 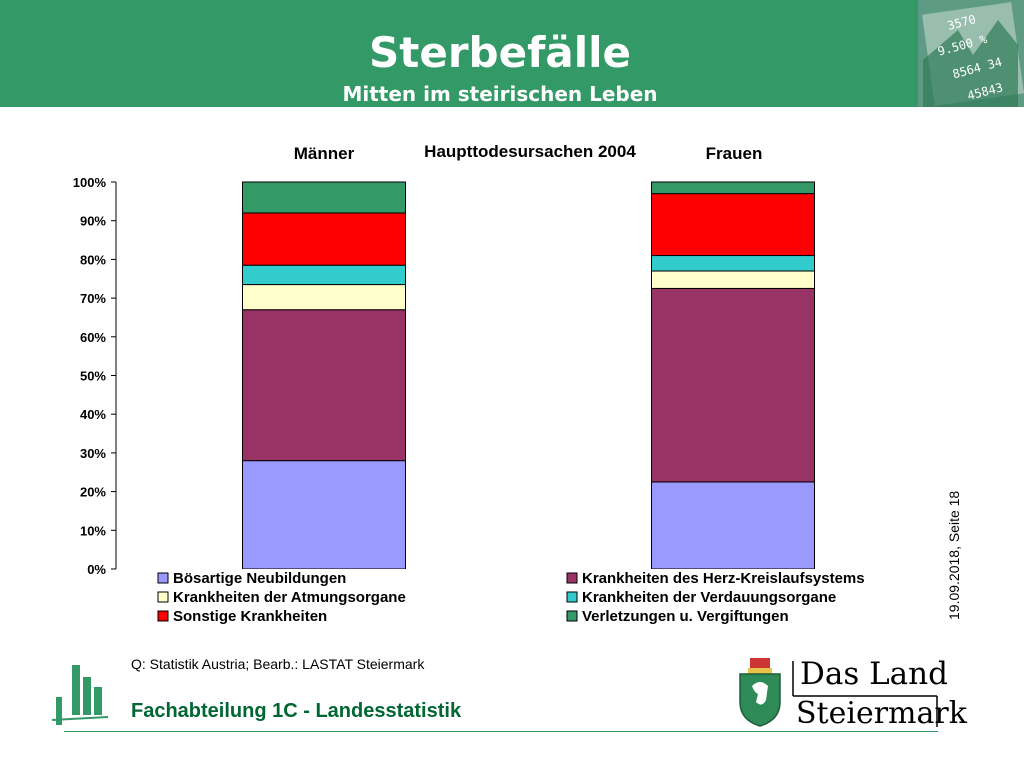 I want to click on legend-label: Krankheiten des Herz-Kreislaufsystems, so click(x=723, y=578).